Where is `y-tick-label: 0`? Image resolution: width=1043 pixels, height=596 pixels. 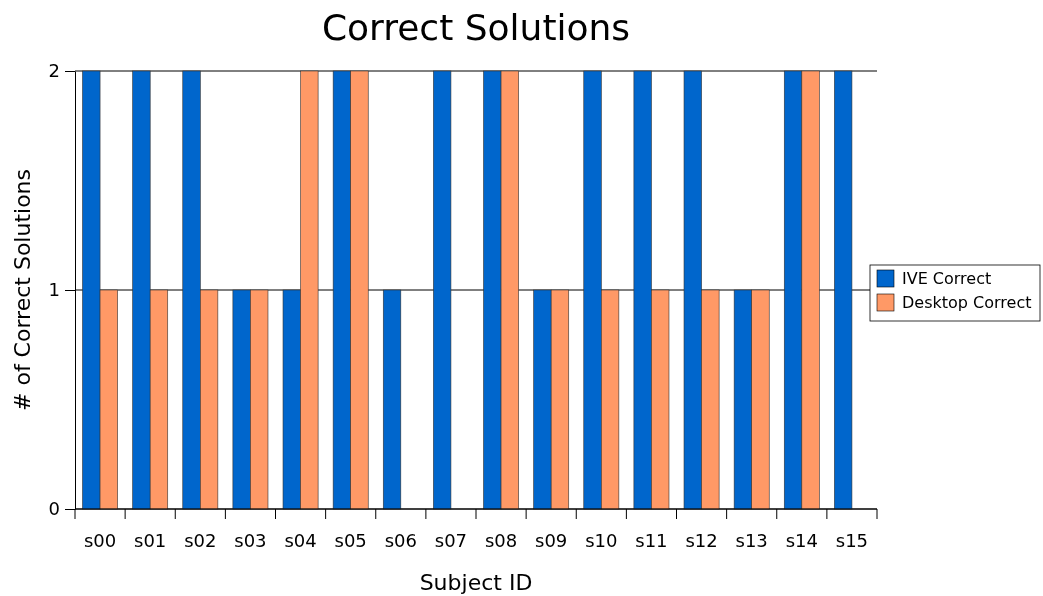
y-tick-label: 0 is located at coordinates (54, 509).